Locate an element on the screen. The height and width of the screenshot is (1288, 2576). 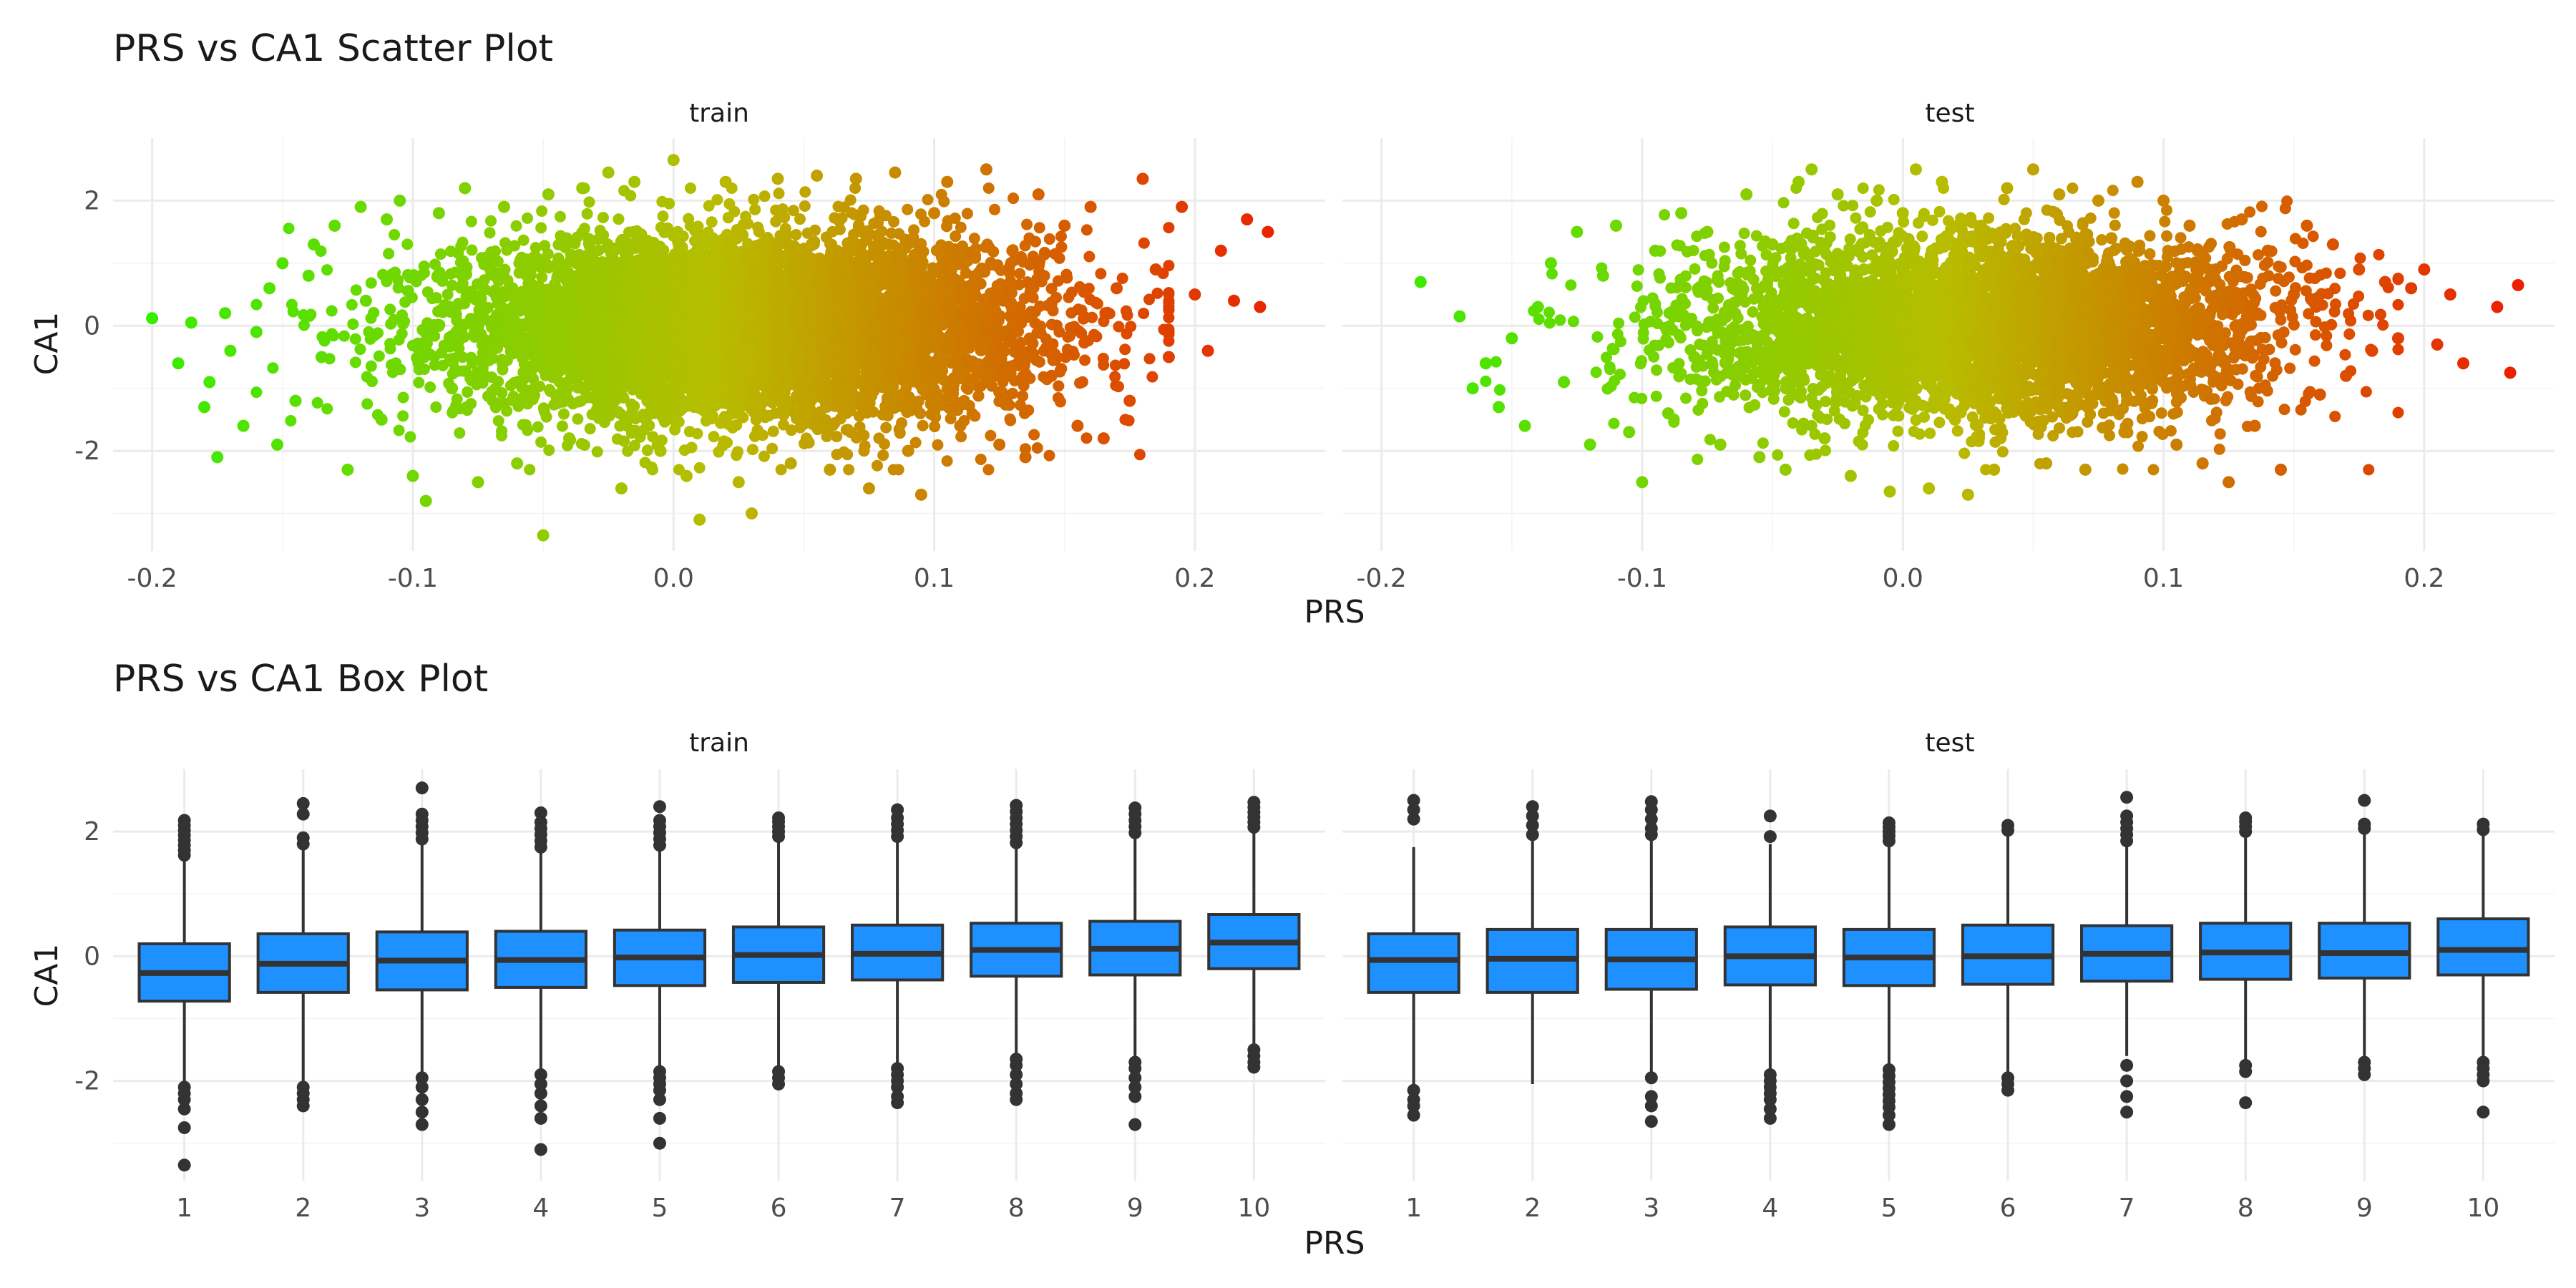
x-tick-label: 10 is located at coordinates (2483, 1208).